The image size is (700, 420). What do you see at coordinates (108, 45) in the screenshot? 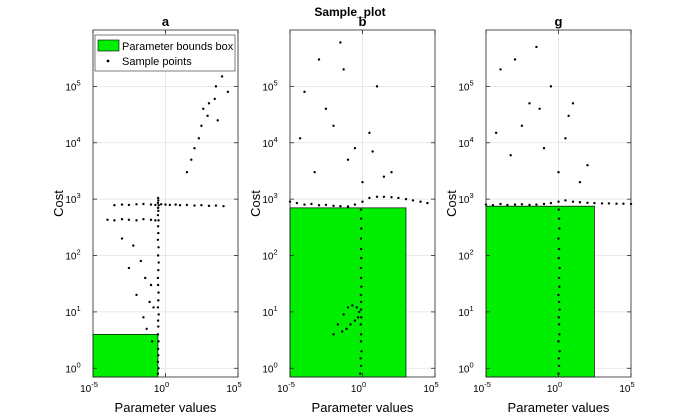
I see `legend-swatch-box` at bounding box center [108, 45].